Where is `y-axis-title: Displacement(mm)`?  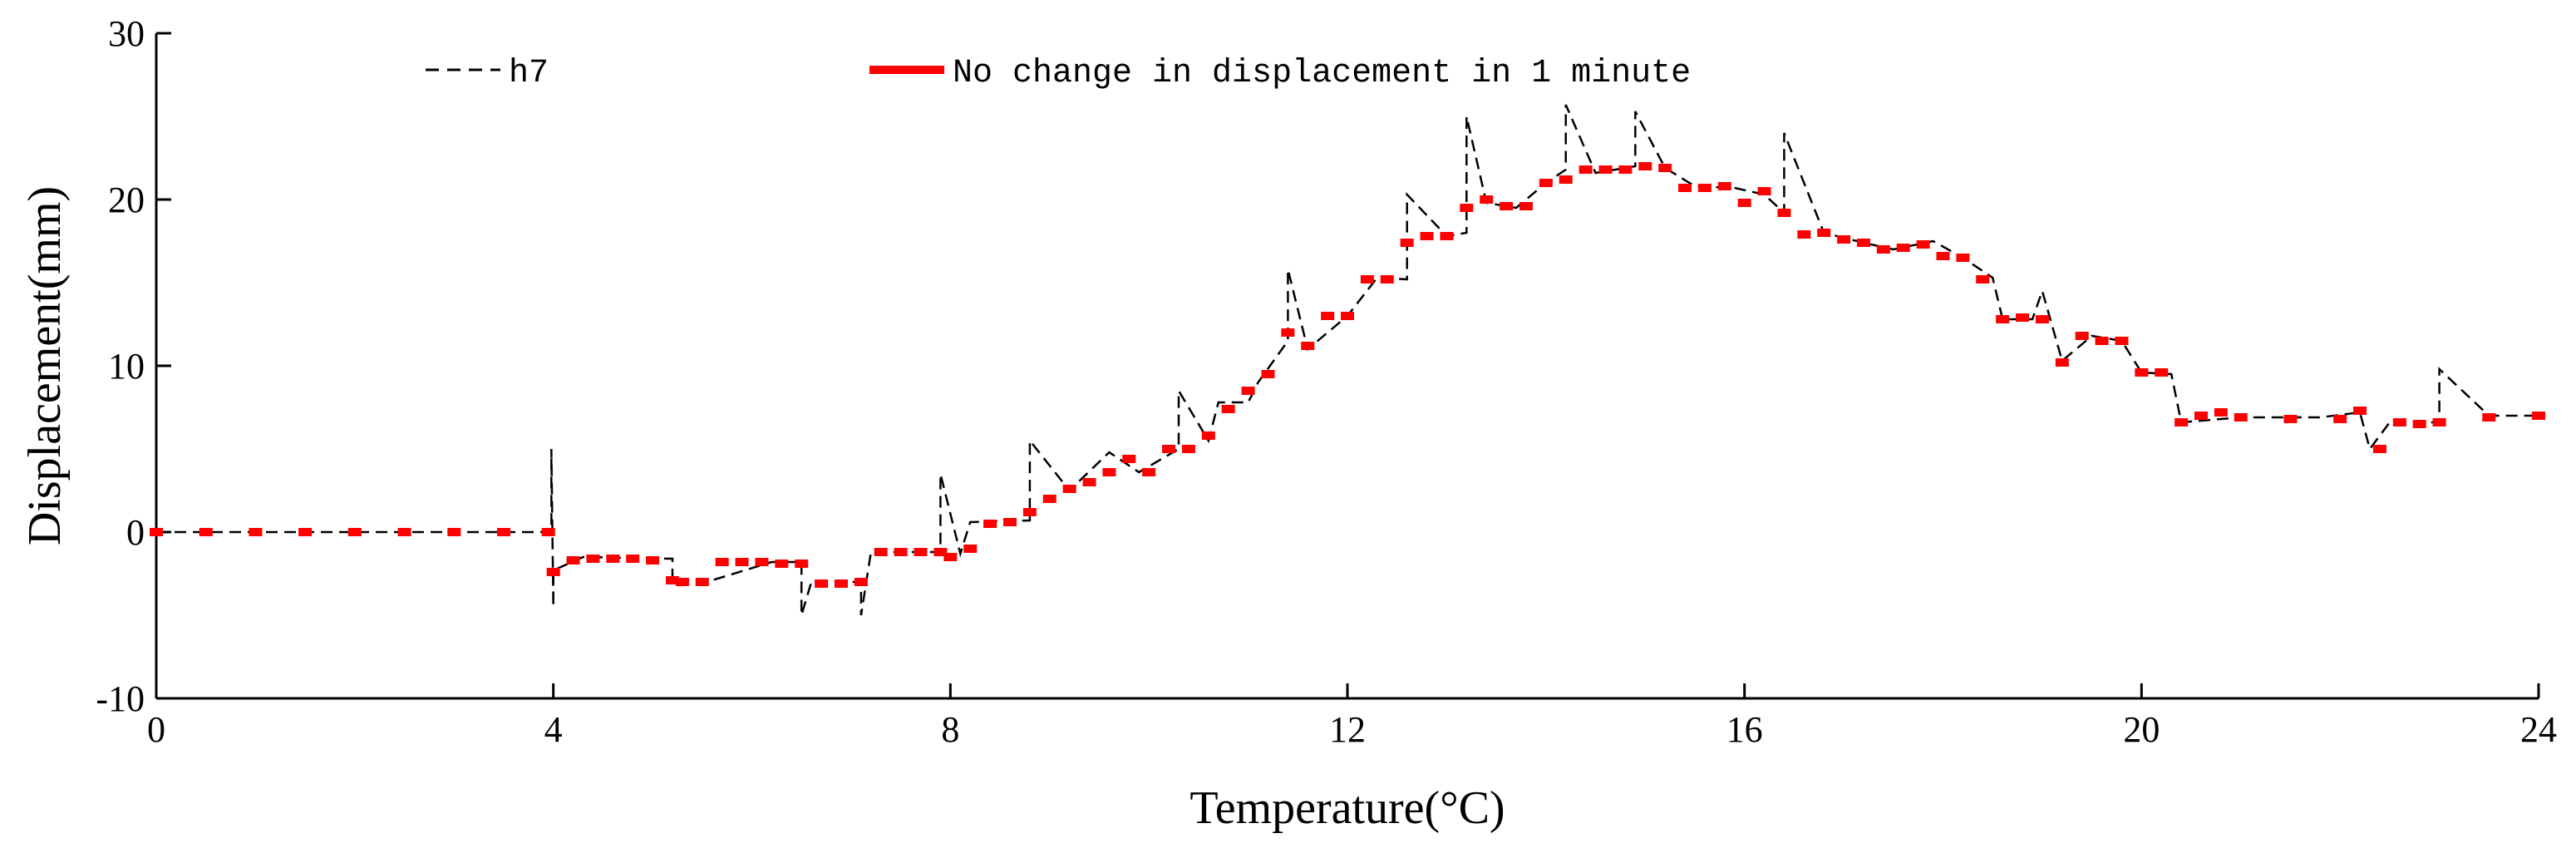 y-axis-title: Displacement(mm) is located at coordinates (45, 365).